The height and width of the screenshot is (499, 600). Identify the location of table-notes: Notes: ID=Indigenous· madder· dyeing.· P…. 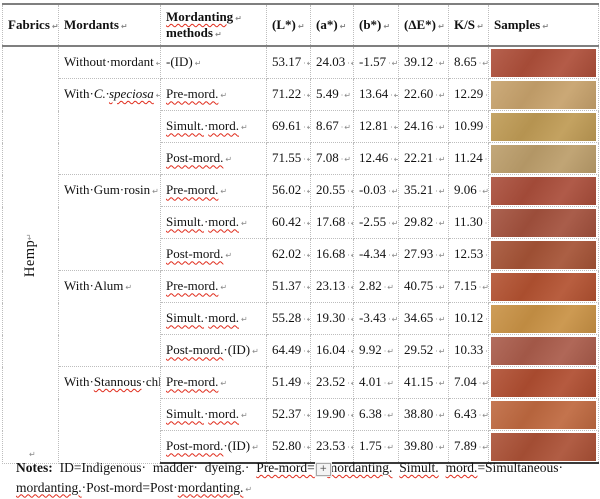
(299, 478).